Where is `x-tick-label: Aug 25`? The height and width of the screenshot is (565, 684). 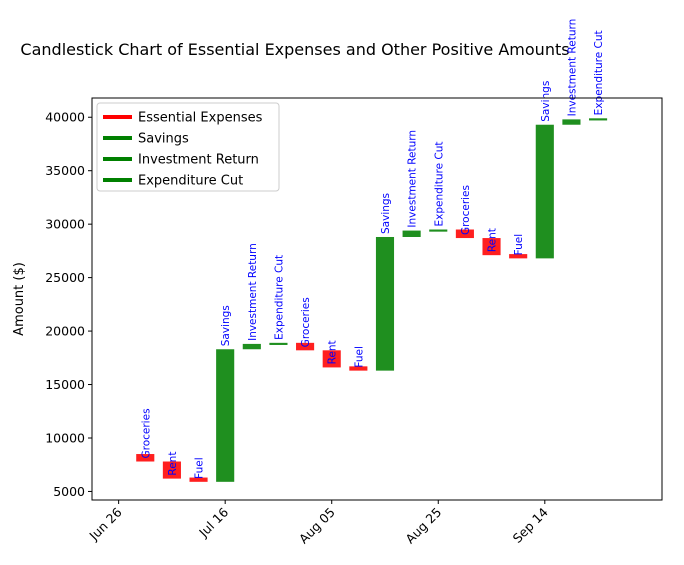
x-tick-label: Aug 25 is located at coordinates (423, 526).